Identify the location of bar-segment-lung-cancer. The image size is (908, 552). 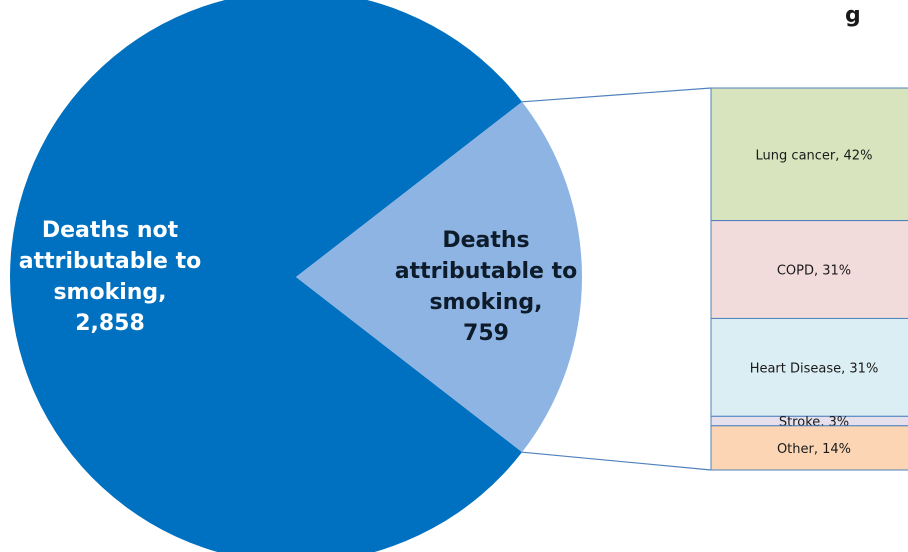
(809, 154).